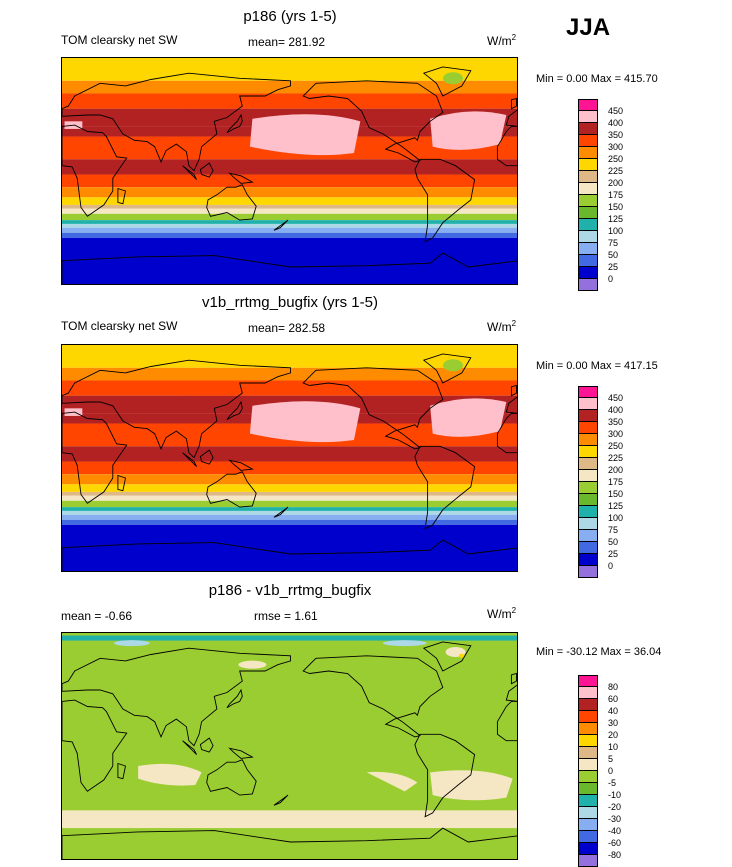  What do you see at coordinates (502, 326) in the screenshot?
I see `panel-2-units: W/m2` at bounding box center [502, 326].